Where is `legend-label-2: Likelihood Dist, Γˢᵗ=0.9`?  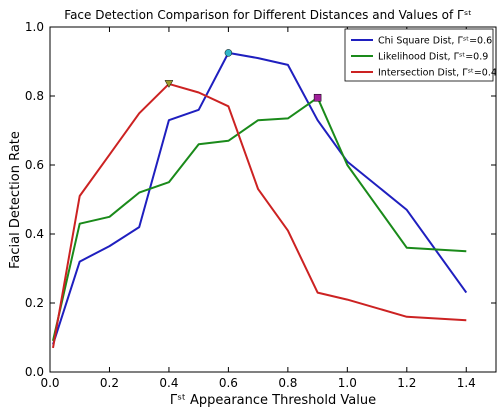
legend-label-2: Likelihood Dist, Γˢᵗ=0.9 is located at coordinates (433, 57).